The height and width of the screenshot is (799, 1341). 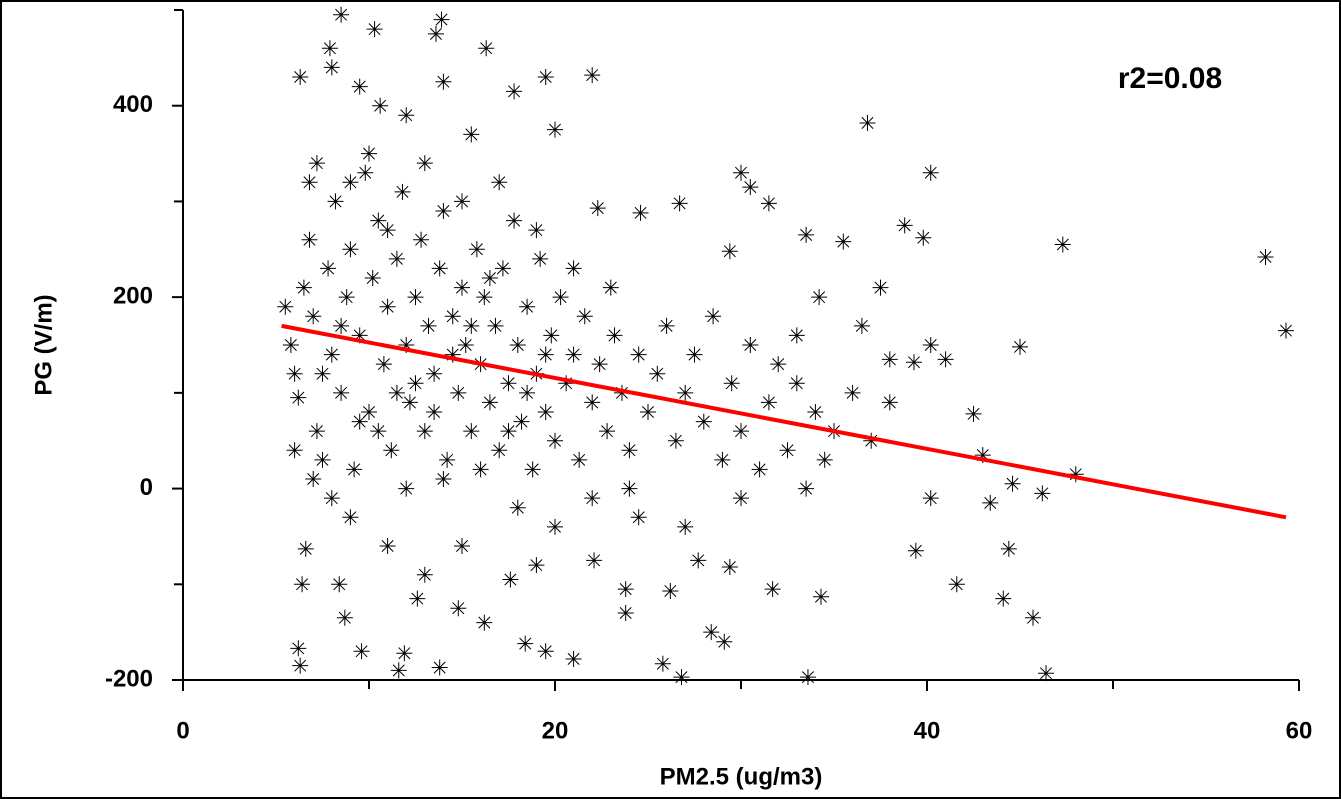 I want to click on y-axis-title: PG (V/m), so click(x=43, y=344).